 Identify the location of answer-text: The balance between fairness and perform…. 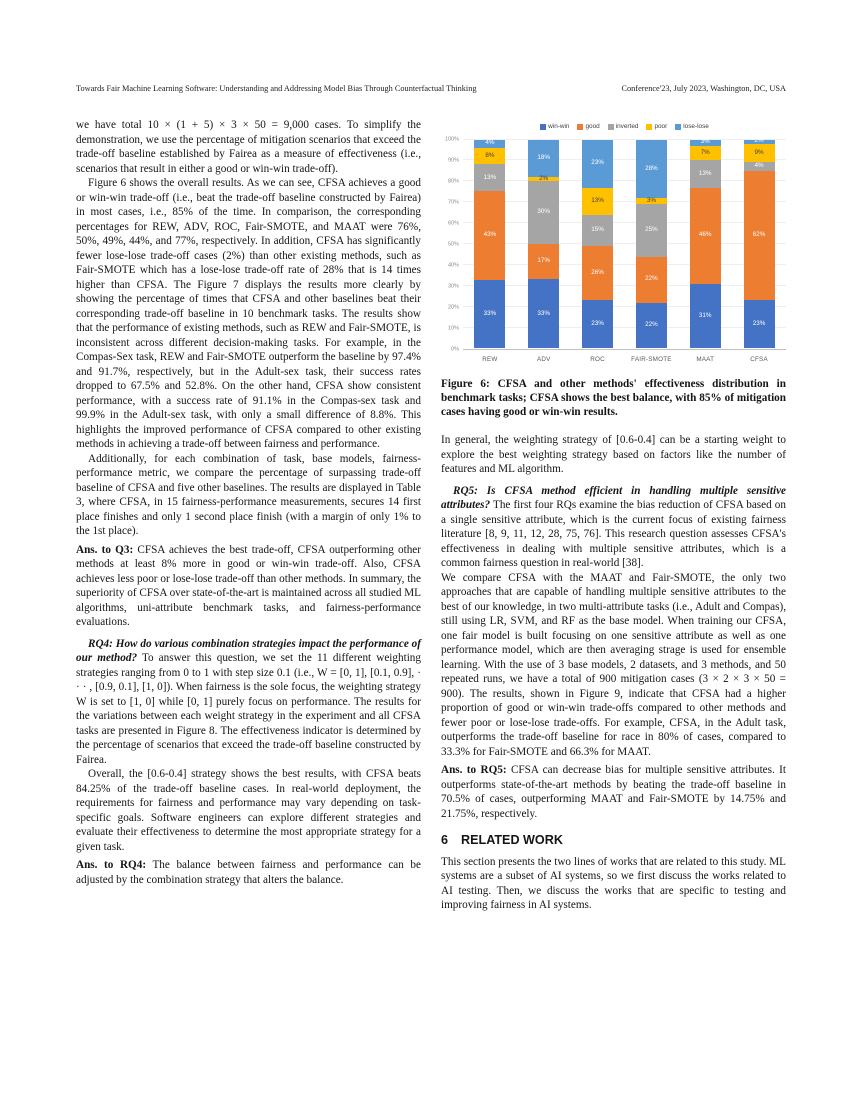
(248, 872).